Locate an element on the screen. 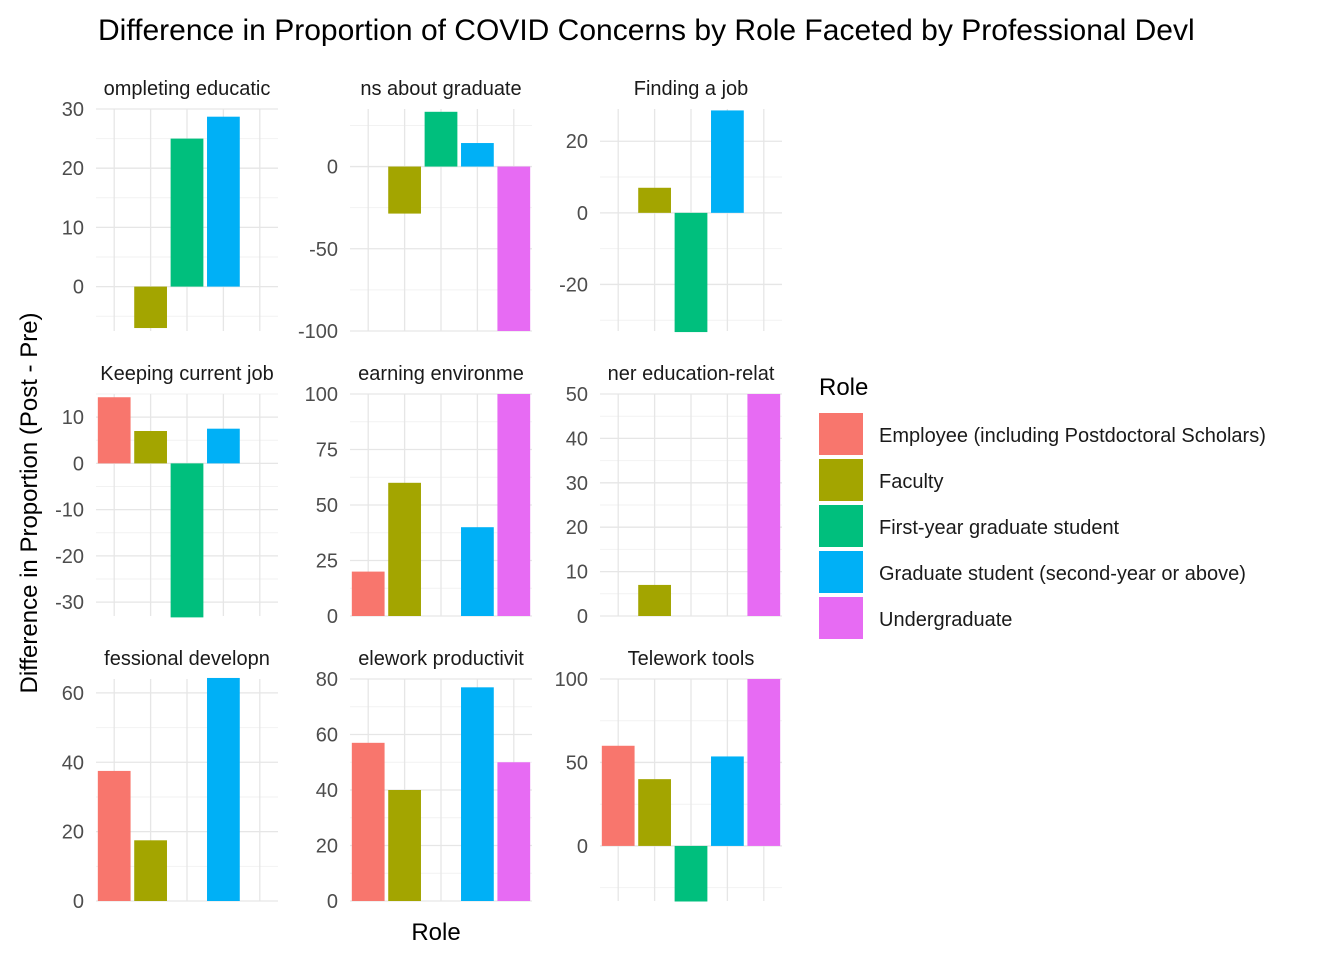  y-axis-label: Difference in Proportion (Post - Pre) is located at coordinates (29, 502).